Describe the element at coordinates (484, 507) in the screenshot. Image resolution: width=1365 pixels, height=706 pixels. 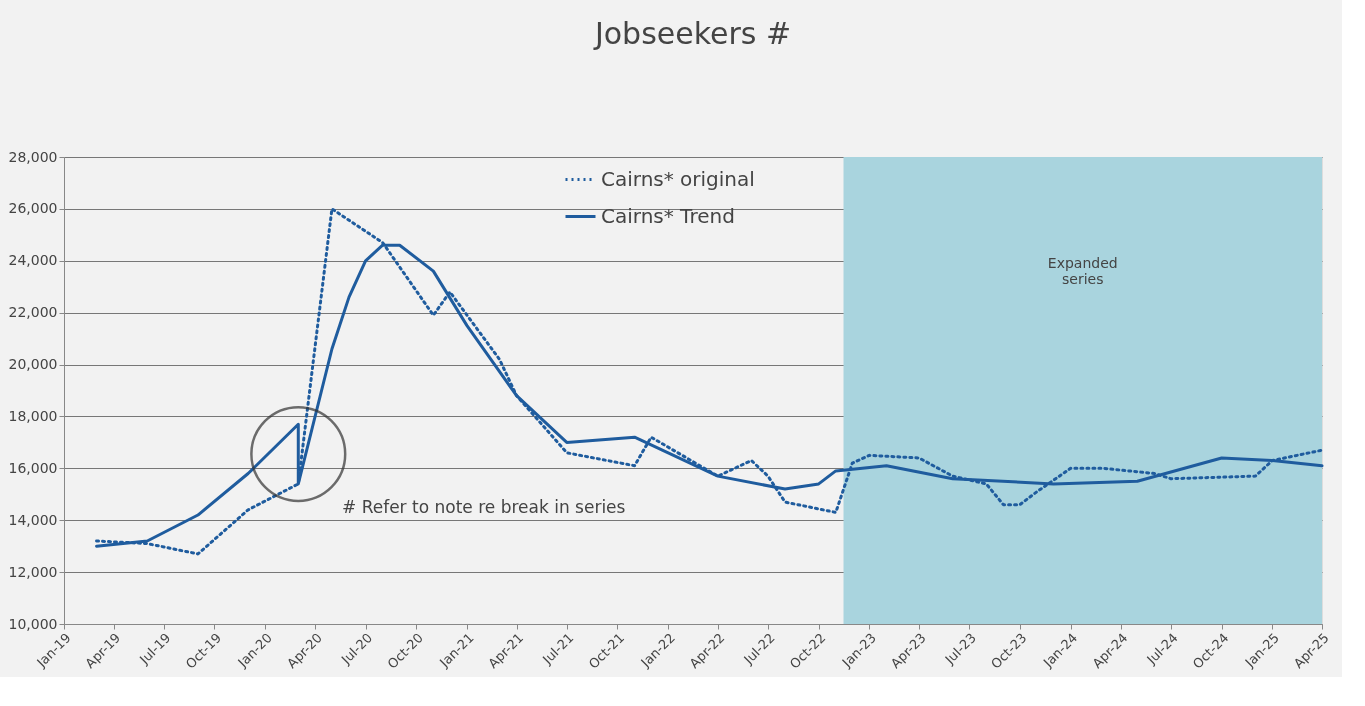
I see `annotation: # Refer to note re break in series` at that location.